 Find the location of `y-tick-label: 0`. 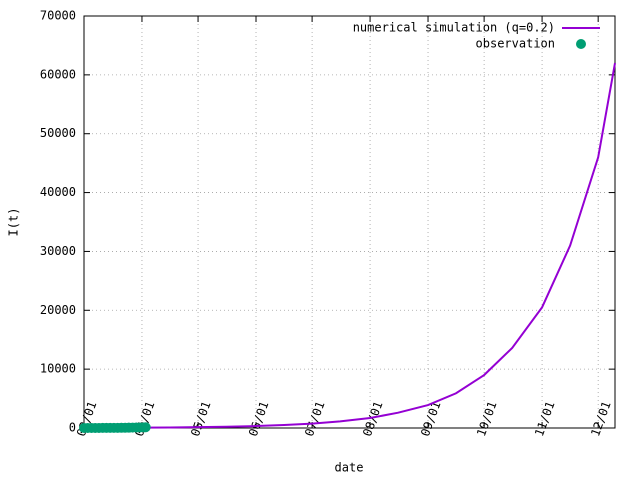

y-tick-label: 0 is located at coordinates (72, 428).